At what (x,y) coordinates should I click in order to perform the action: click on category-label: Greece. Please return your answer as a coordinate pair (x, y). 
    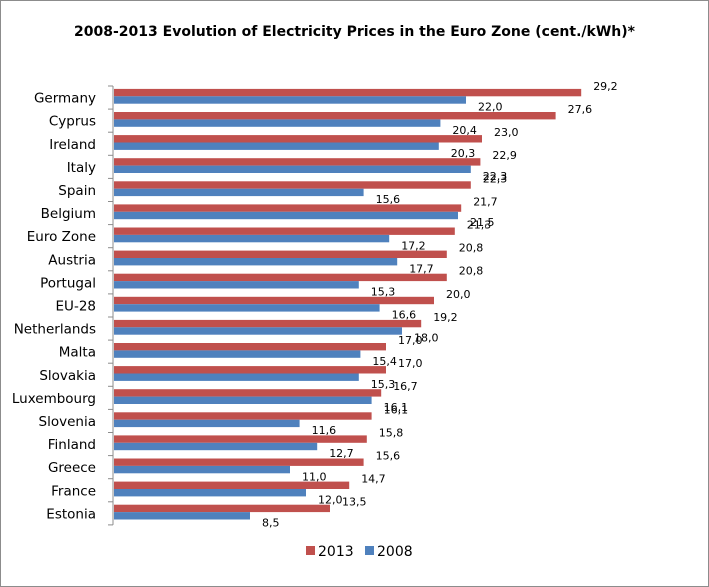
    Looking at the image, I should click on (72, 468).